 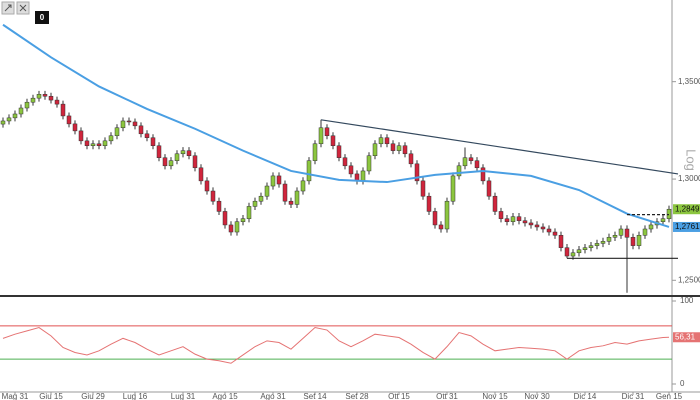 What do you see at coordinates (273, 396) in the screenshot?
I see `x-tick-label: Ago 31` at bounding box center [273, 396].